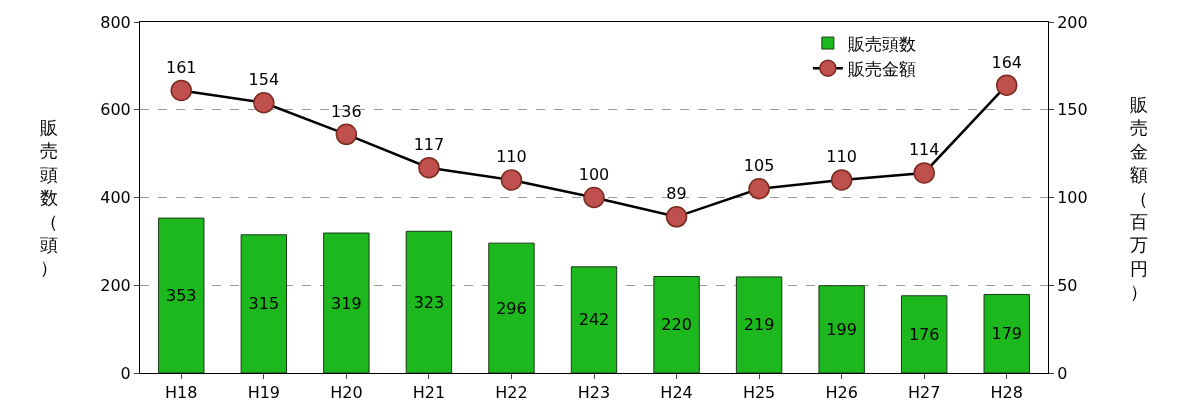 The height and width of the screenshot is (414, 1193). What do you see at coordinates (1067, 285) in the screenshot?
I see `y2-tick-label: 50` at bounding box center [1067, 285].